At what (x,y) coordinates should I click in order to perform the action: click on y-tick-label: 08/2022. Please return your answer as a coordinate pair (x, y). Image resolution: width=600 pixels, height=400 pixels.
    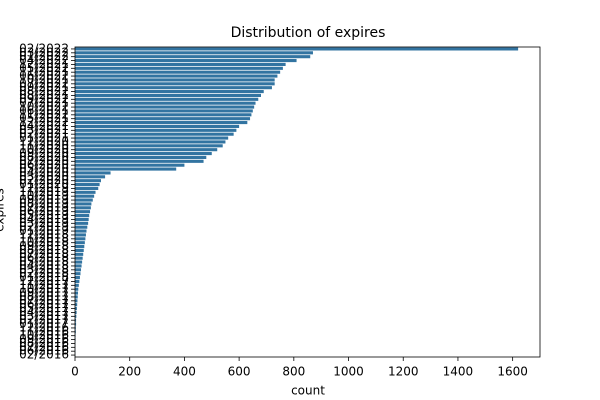
    Looking at the image, I should click on (44, 91).